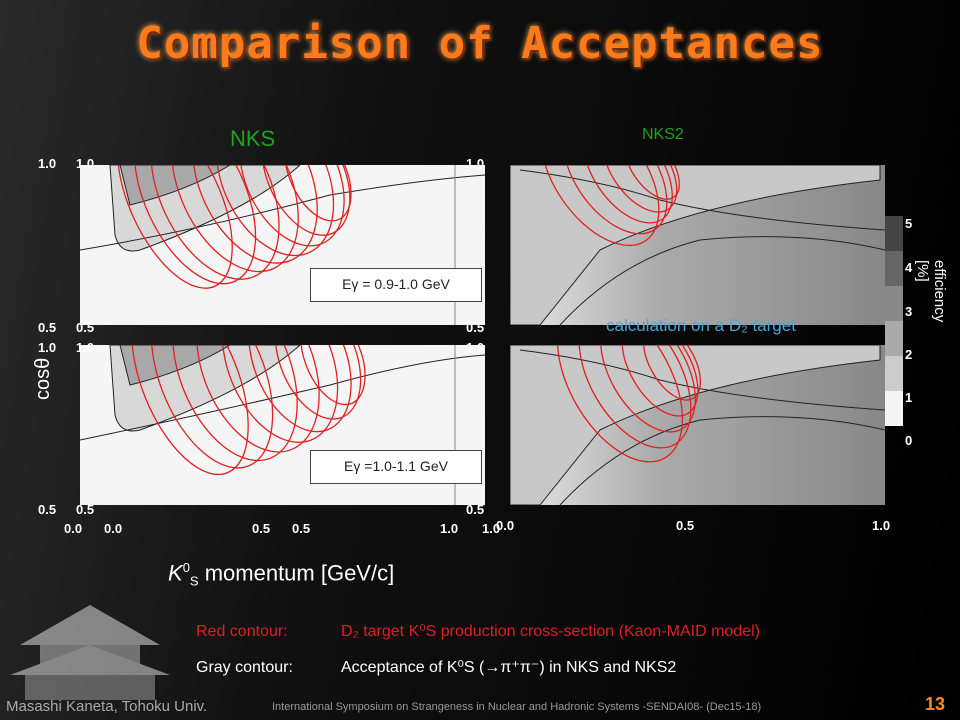  I want to click on cbar-tick: 3, so click(908, 311).